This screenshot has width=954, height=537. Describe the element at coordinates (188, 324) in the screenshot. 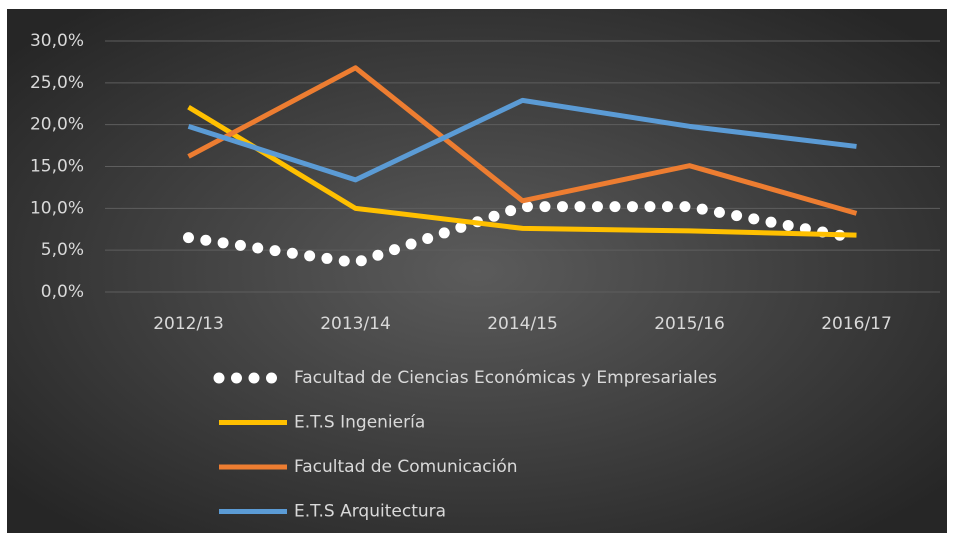

I see `x-tick-label: 2012/13` at that location.